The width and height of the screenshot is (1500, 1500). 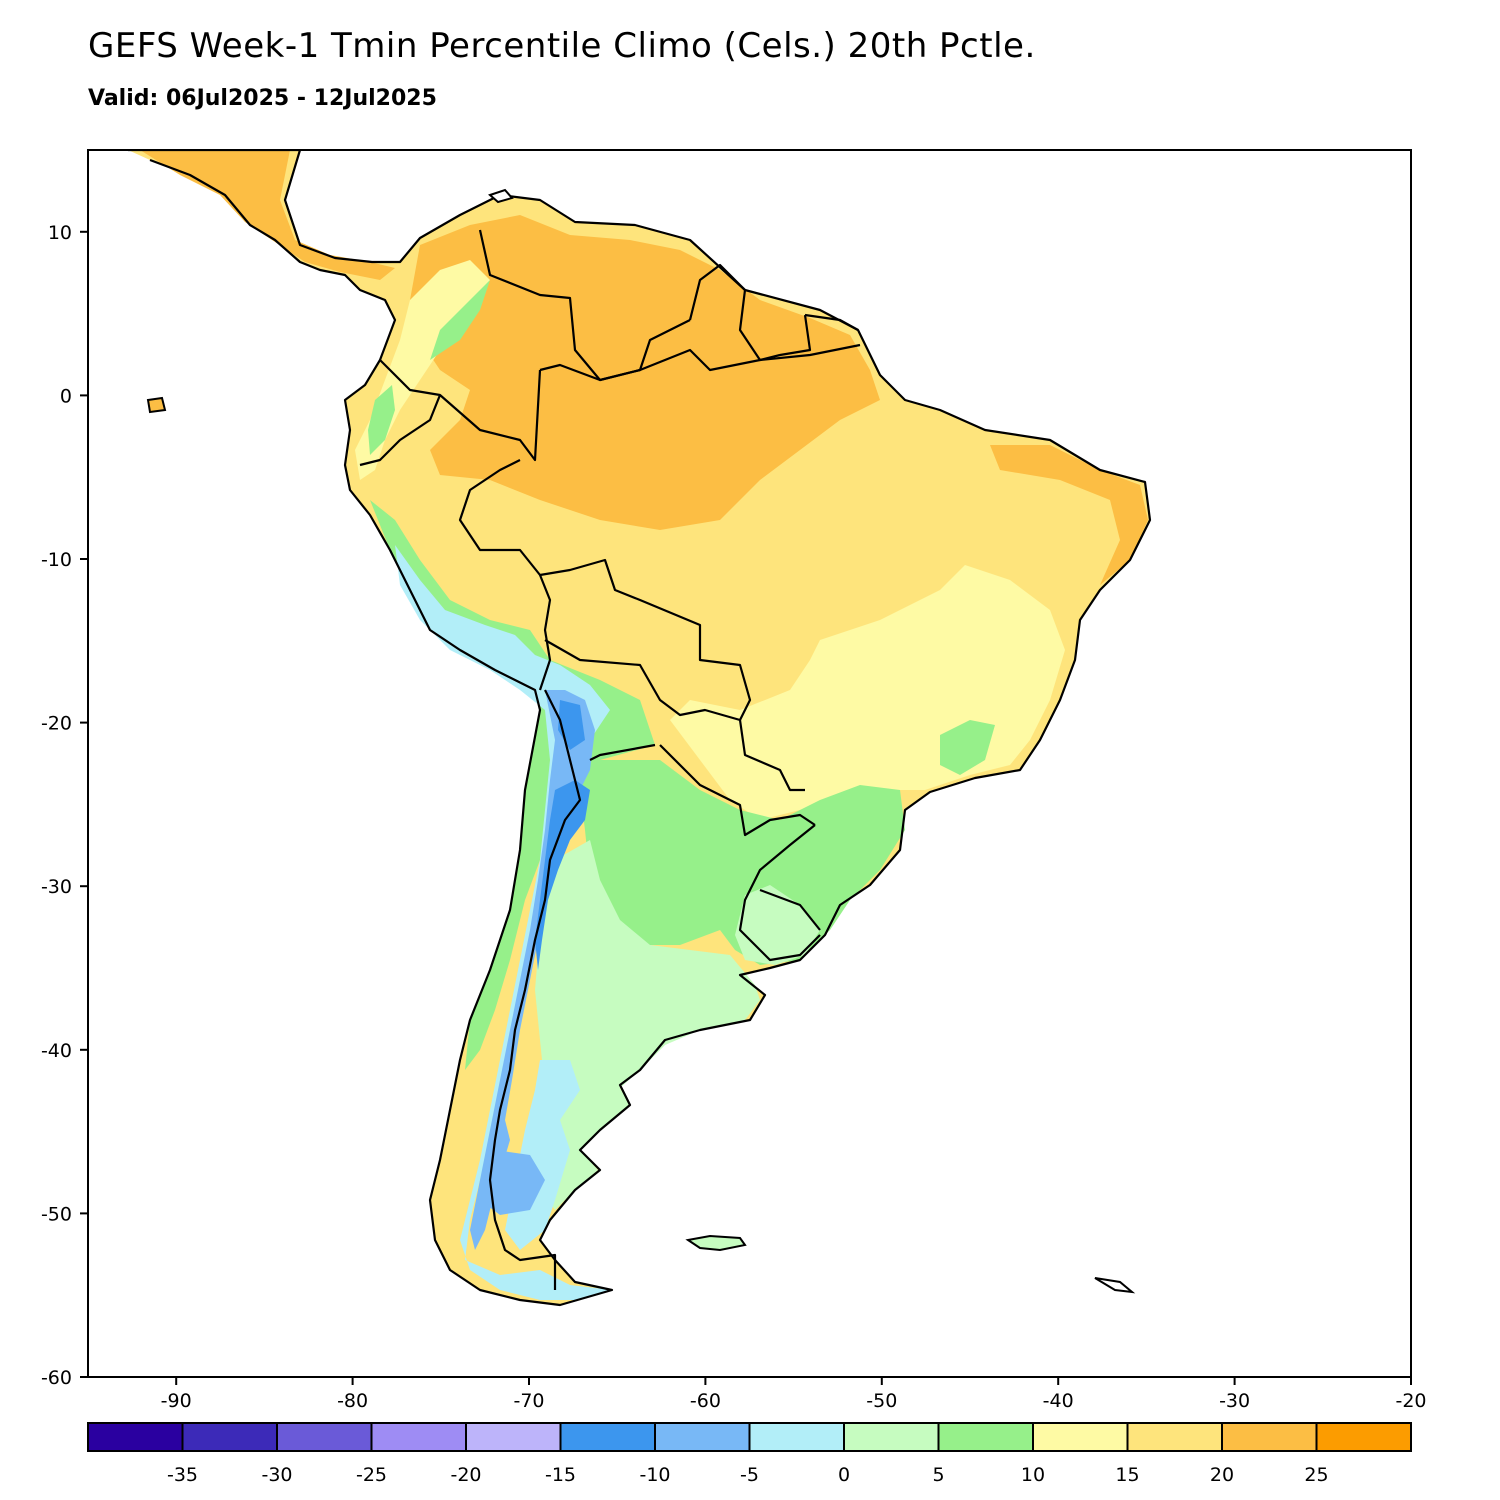 What do you see at coordinates (450, 413) in the screenshot?
I see `border-colombia-peru-ecuador` at bounding box center [450, 413].